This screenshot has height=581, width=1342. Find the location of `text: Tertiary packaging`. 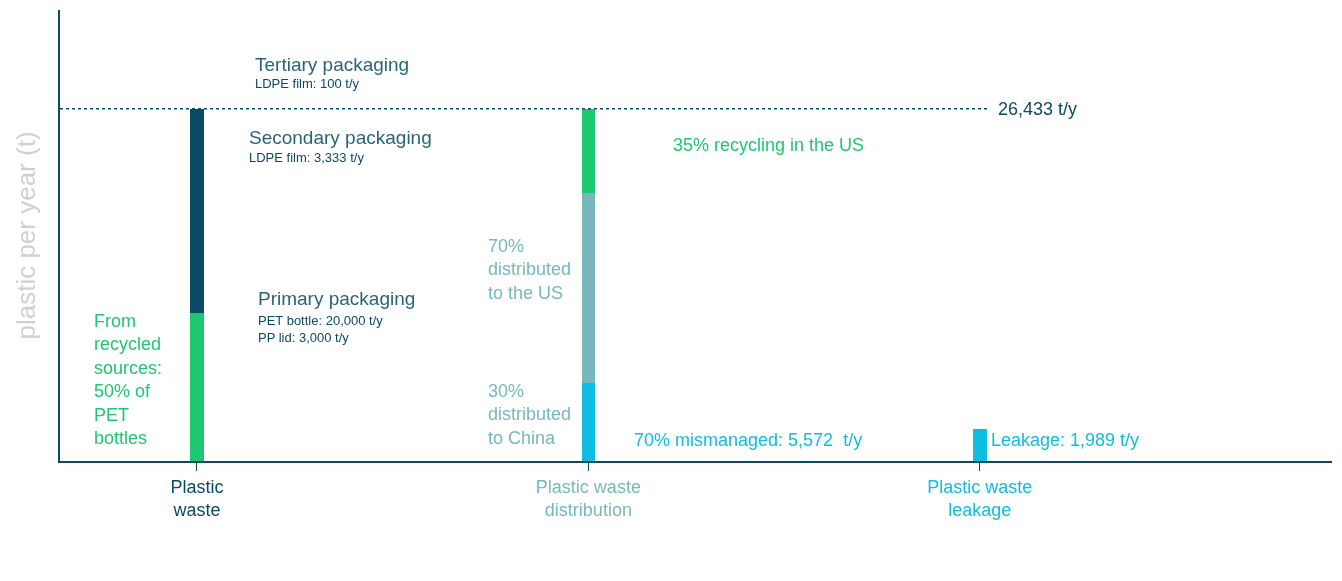

text: Tertiary packaging is located at coordinates (332, 64).